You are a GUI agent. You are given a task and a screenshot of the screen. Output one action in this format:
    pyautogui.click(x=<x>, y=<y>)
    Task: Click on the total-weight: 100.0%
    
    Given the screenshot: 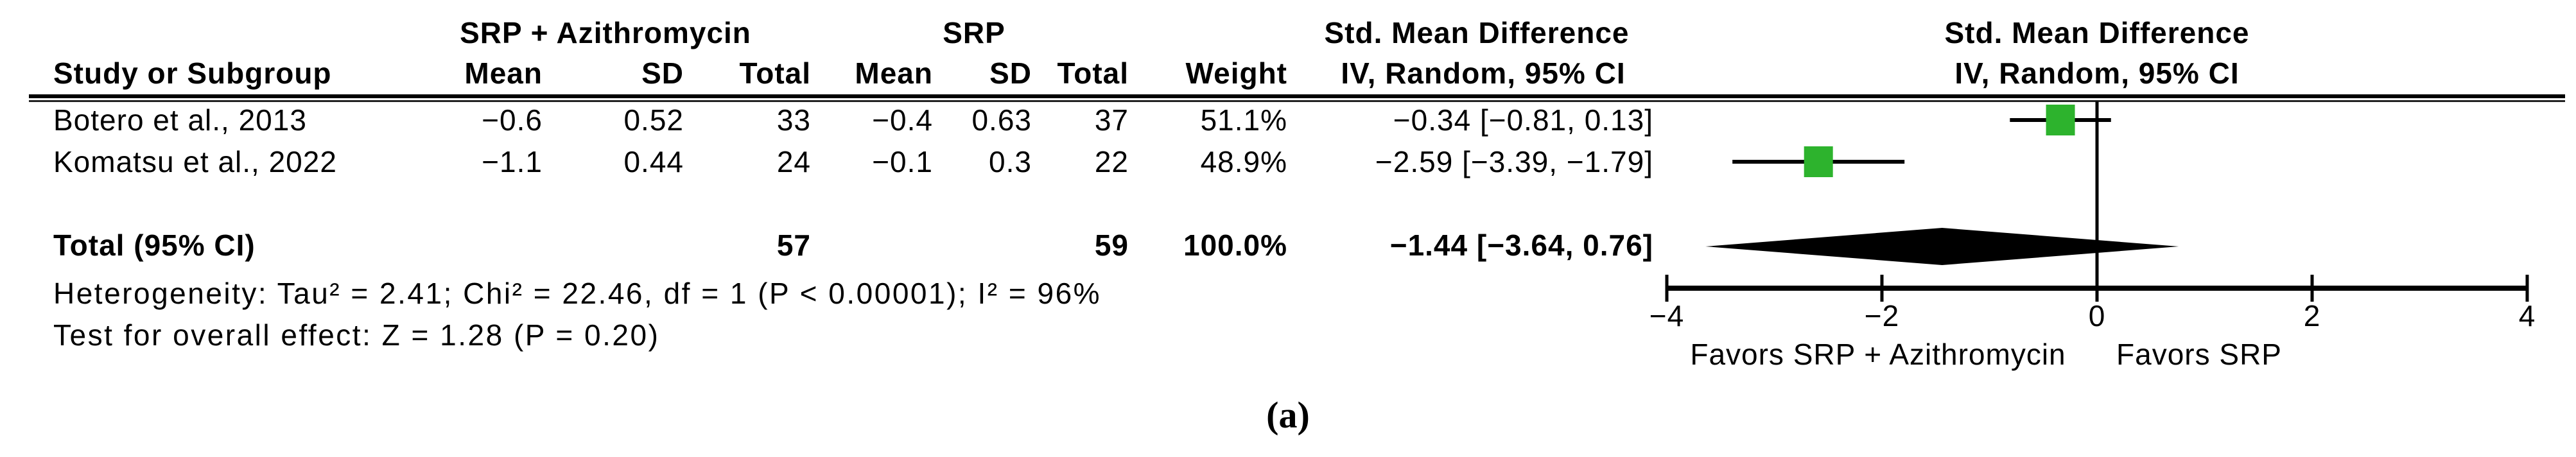 What is the action you would take?
    pyautogui.click(x=1235, y=246)
    